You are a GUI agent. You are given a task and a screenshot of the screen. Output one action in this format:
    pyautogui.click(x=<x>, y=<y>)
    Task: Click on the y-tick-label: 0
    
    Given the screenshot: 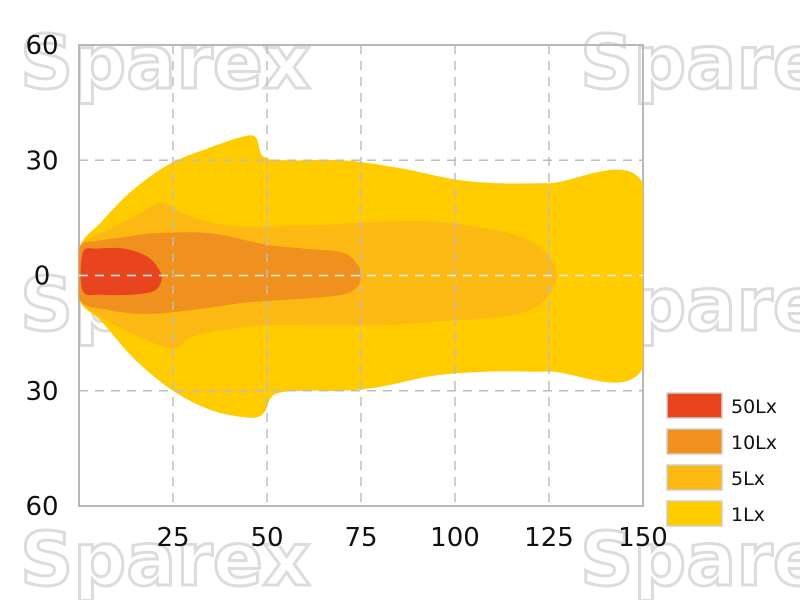 What is the action you would take?
    pyautogui.click(x=42, y=277)
    